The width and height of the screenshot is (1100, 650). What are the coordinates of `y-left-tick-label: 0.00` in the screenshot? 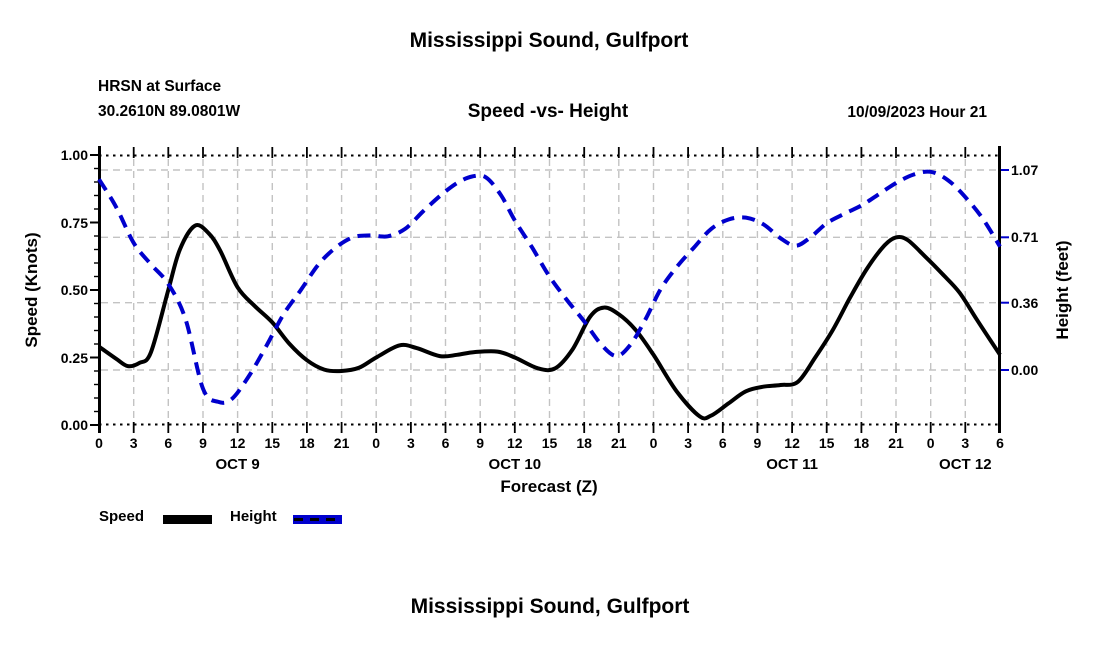 It's located at (74, 425).